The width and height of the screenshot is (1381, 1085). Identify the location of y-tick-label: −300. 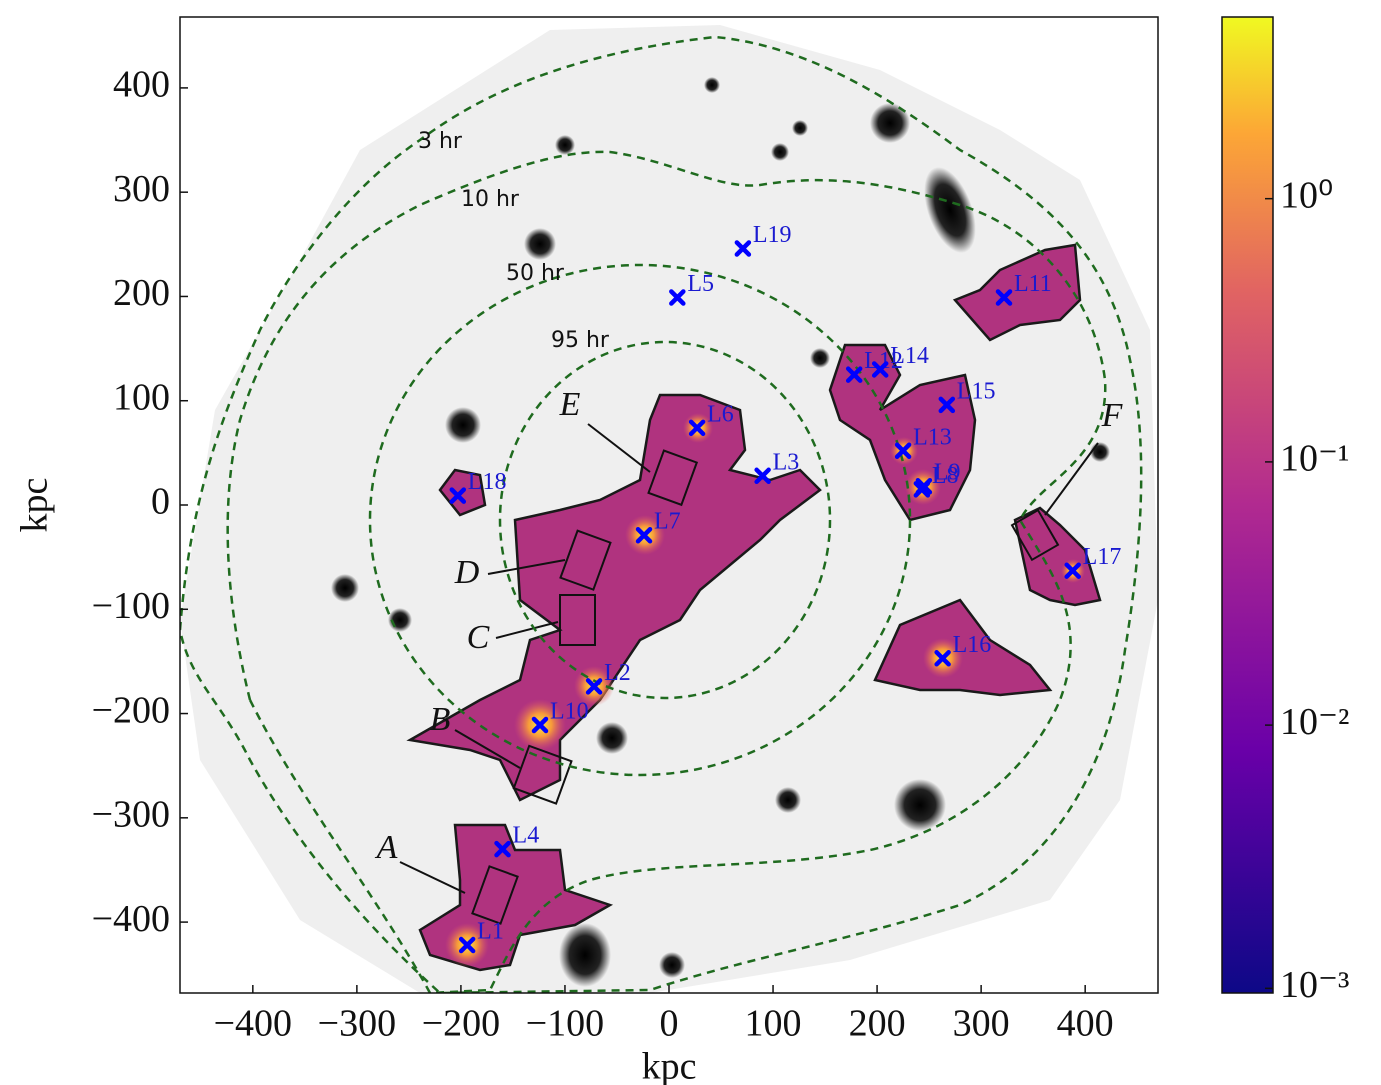
(131, 815).